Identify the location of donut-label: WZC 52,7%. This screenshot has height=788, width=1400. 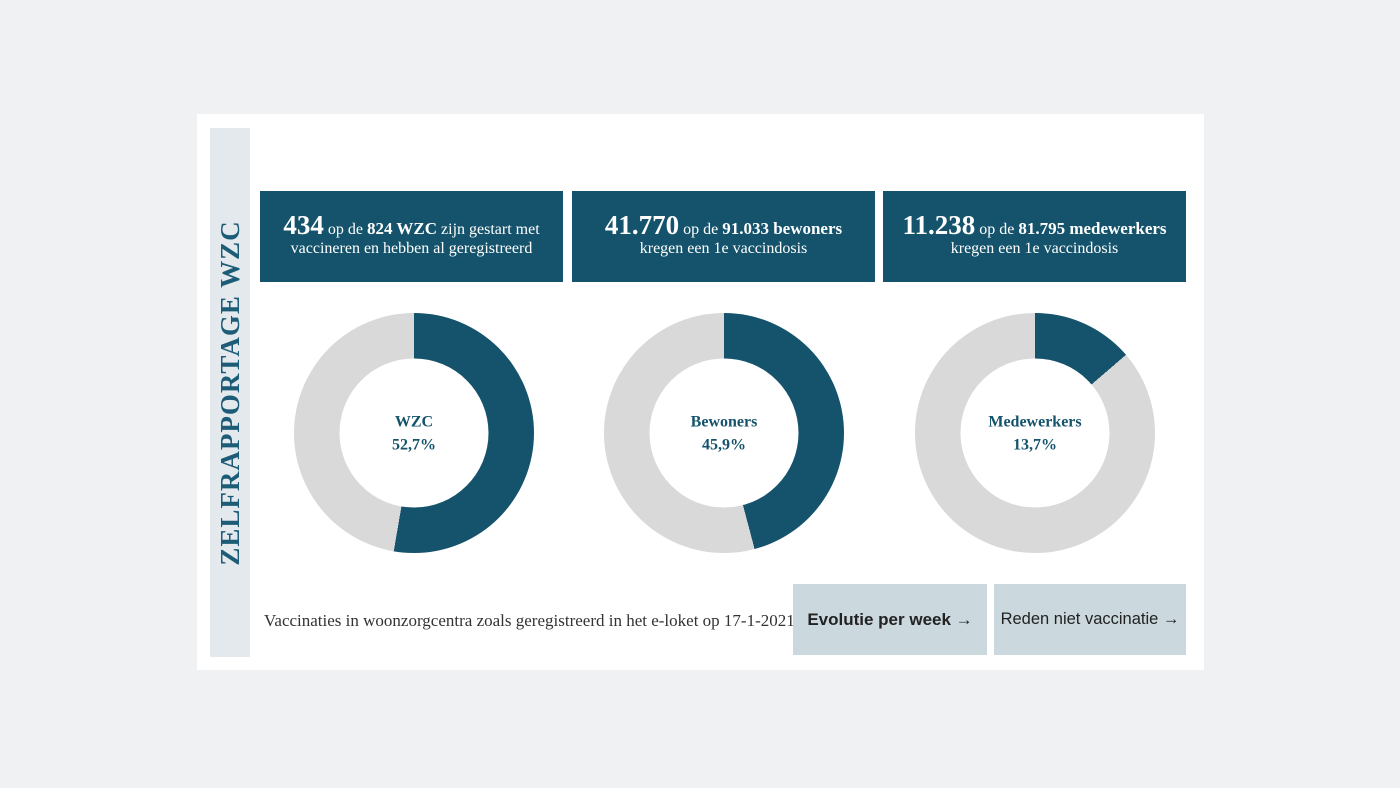
(414, 433).